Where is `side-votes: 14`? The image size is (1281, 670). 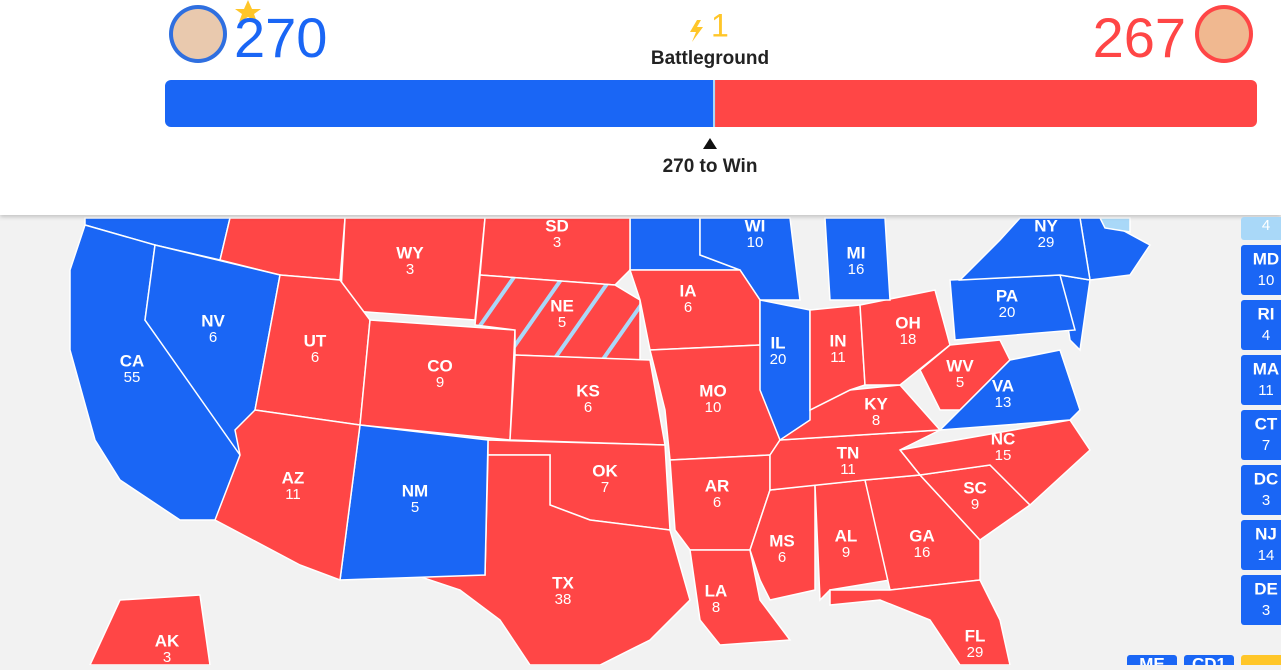 side-votes: 14 is located at coordinates (1266, 555).